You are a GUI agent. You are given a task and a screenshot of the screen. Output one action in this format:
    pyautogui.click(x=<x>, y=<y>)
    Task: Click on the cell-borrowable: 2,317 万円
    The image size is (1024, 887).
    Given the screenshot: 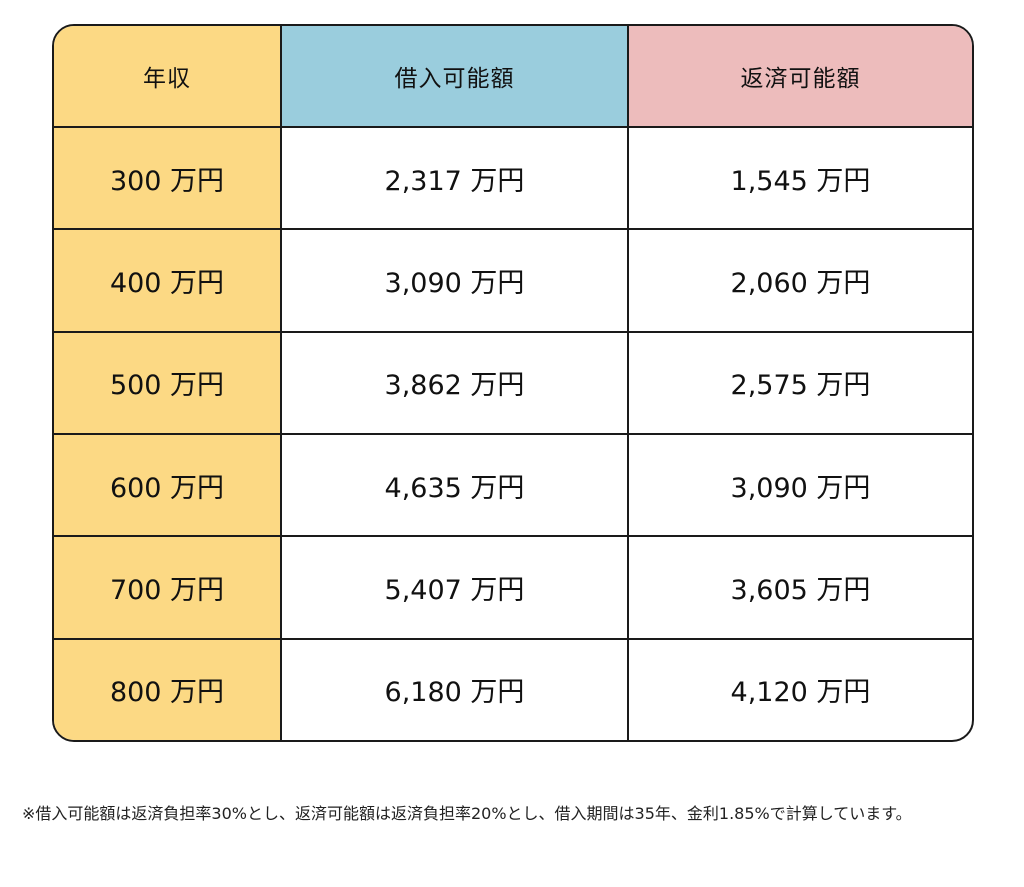 What is the action you would take?
    pyautogui.click(x=455, y=179)
    